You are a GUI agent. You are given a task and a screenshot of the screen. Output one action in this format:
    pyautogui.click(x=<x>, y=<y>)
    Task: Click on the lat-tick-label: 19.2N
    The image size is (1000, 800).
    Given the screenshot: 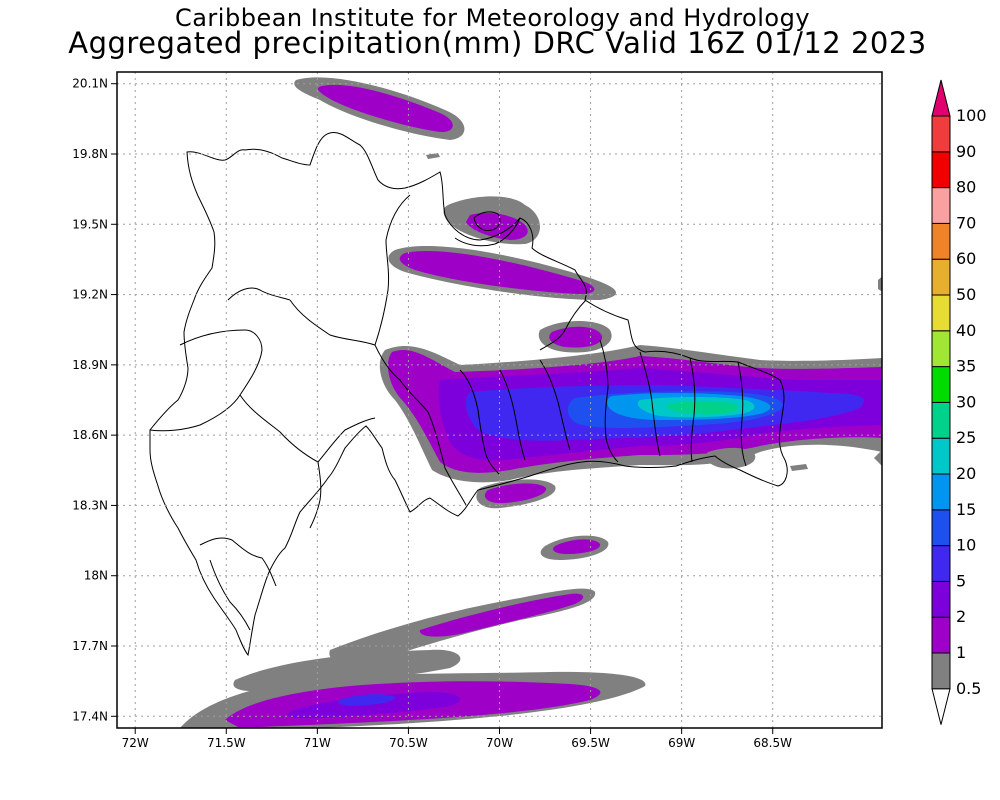 What is the action you would take?
    pyautogui.click(x=90, y=295)
    